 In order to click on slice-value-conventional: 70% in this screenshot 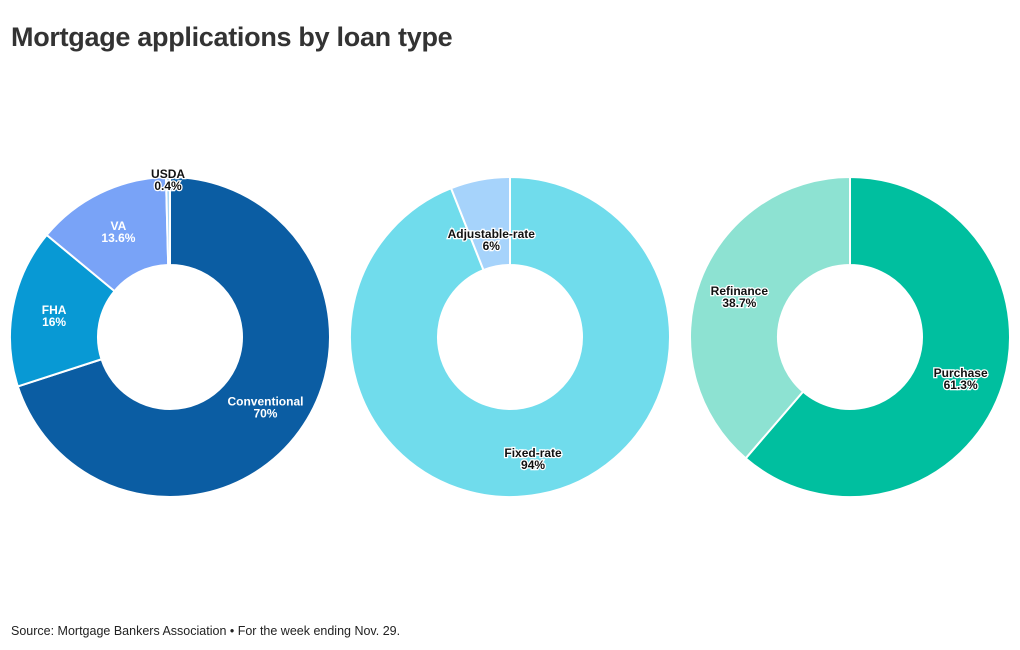, I will do `click(265, 413)`.